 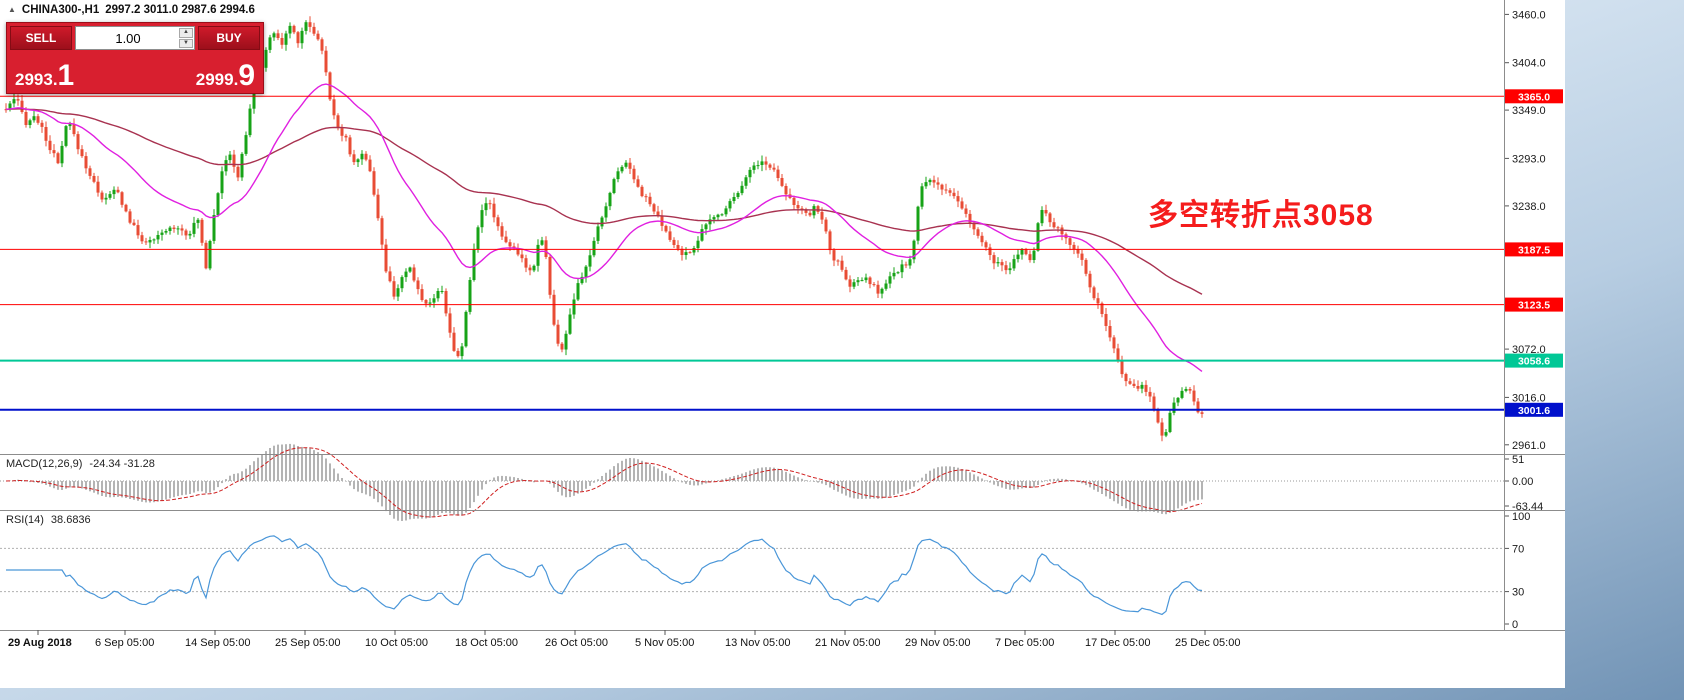 I want to click on chart-annotation-text: 多空转折点3058, so click(x=1261, y=215).